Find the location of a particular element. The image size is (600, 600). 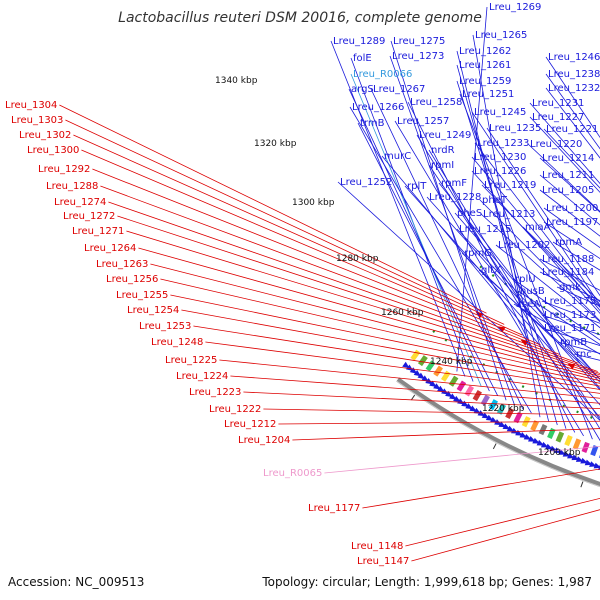

gene-label: Lreu_1228 is located at coordinates (455, 197).